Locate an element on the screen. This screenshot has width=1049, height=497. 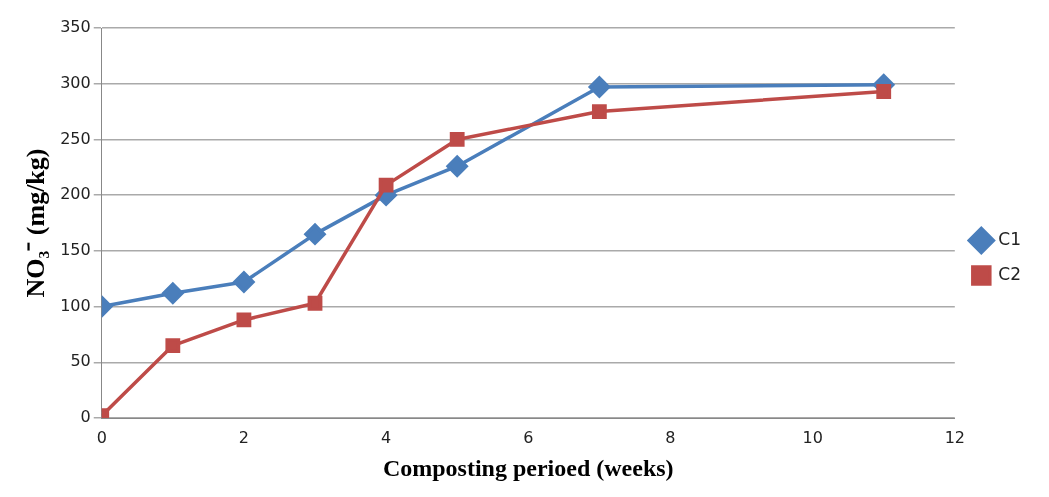
x-tick-label: 4 is located at coordinates (386, 437).